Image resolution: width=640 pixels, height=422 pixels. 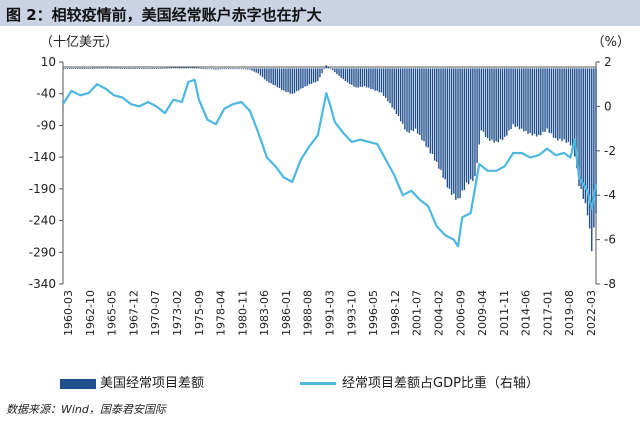 What do you see at coordinates (308, 313) in the screenshot?
I see `x-tick-label: 1988-08` at bounding box center [308, 313].